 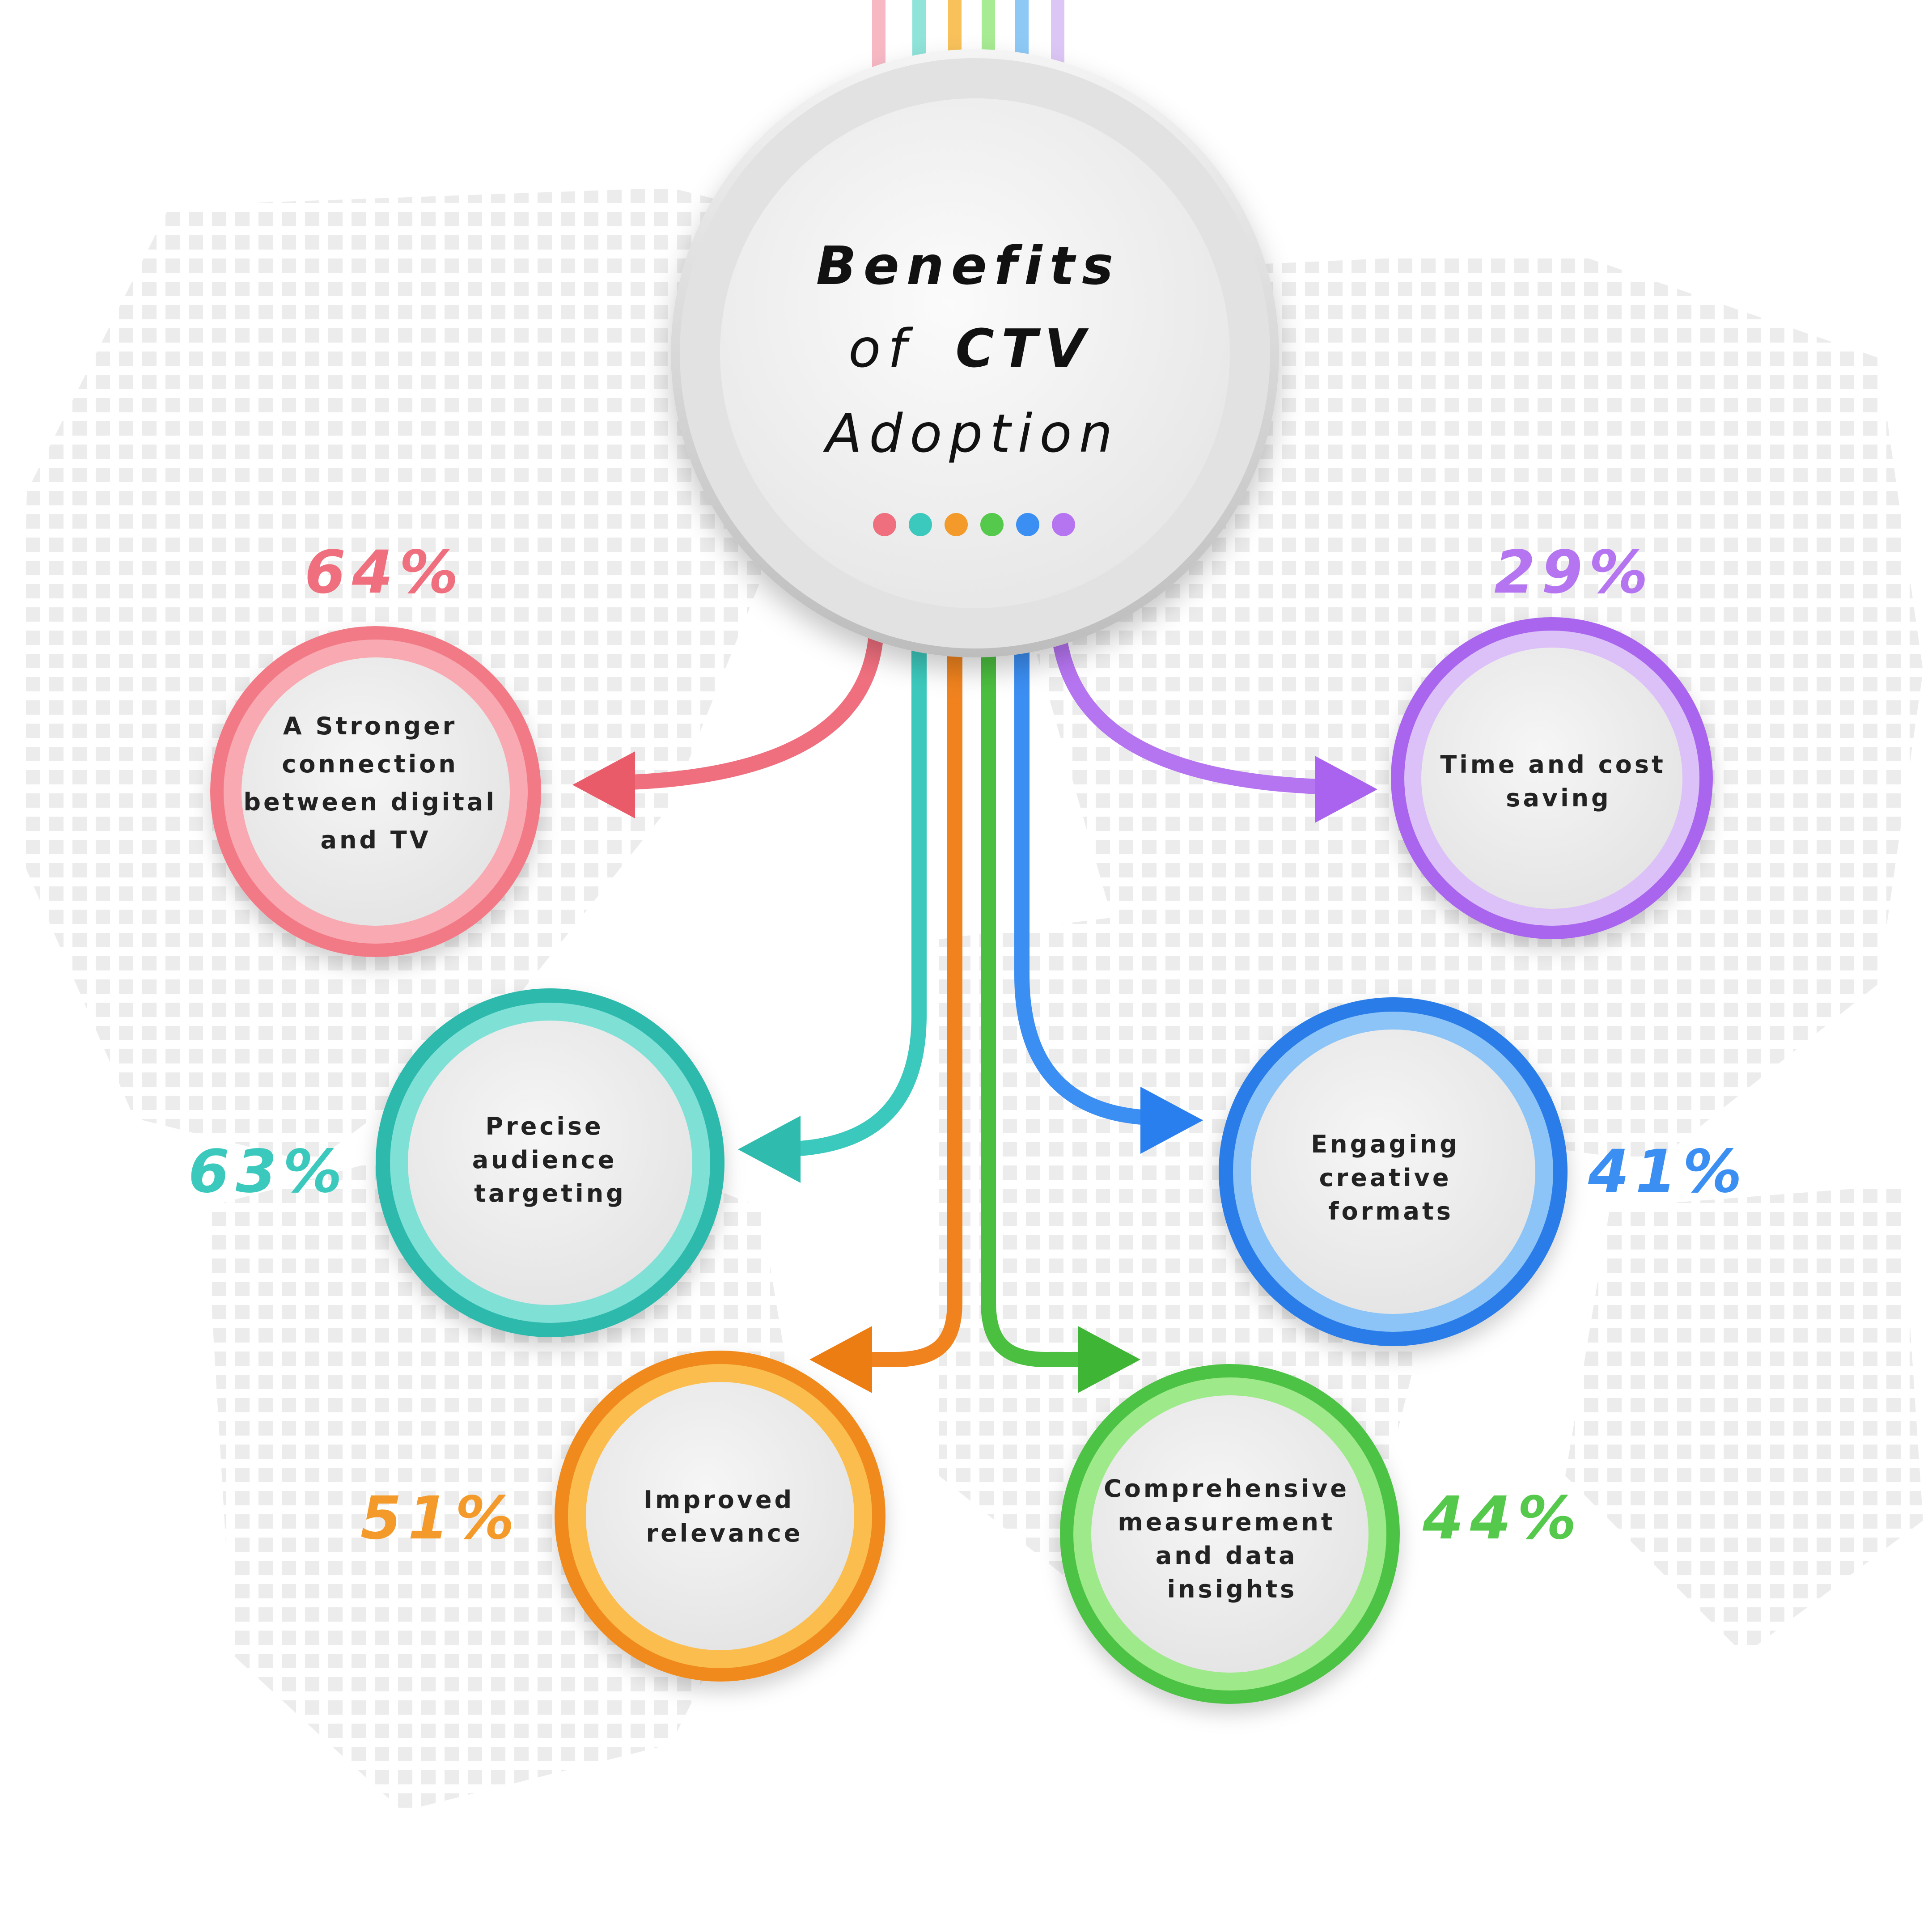 I want to click on color-dots, so click(x=974, y=524).